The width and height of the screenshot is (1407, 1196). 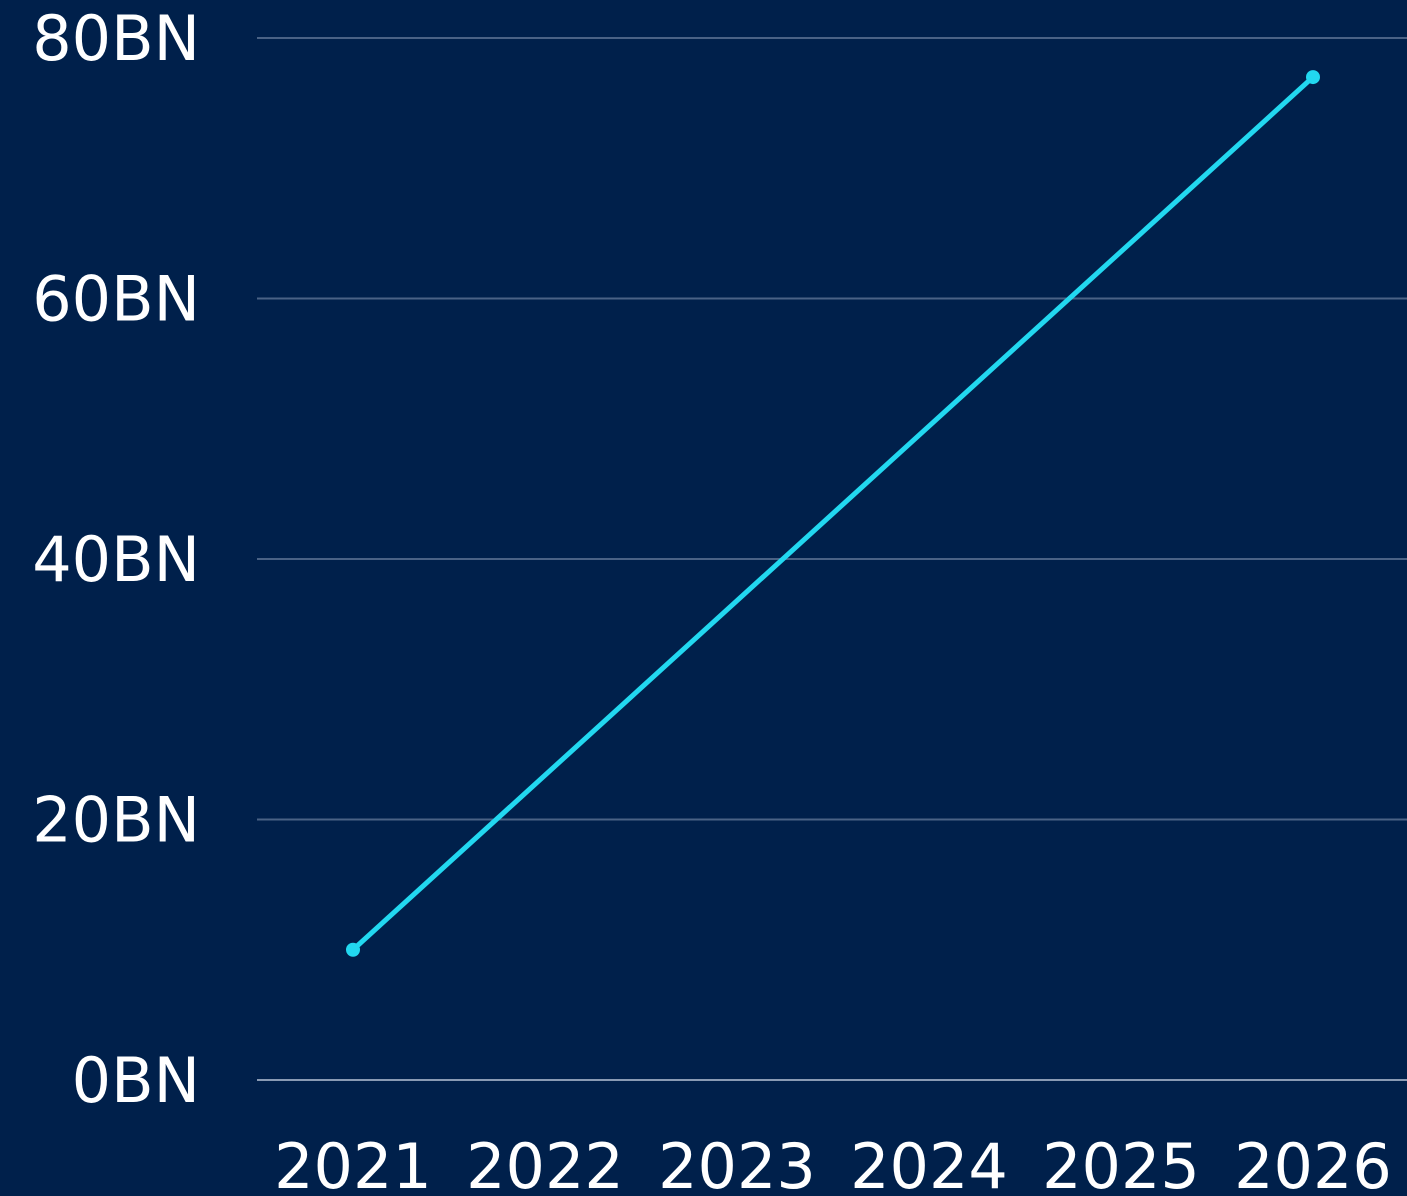 I want to click on y-tick-label: 40BN, so click(x=116, y=559).